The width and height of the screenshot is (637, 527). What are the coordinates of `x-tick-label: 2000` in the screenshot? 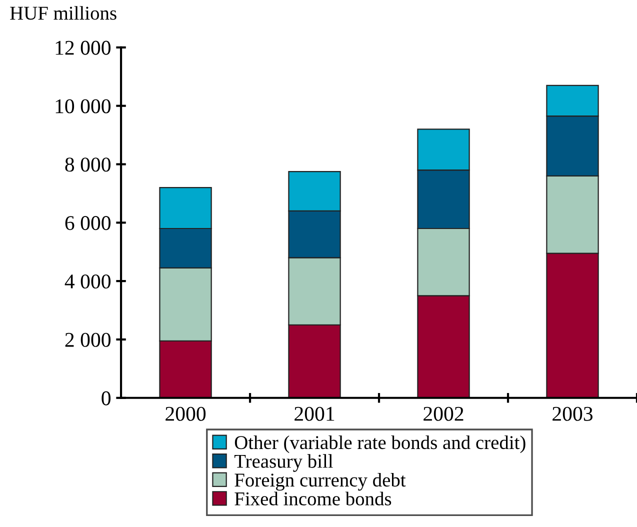 It's located at (186, 413).